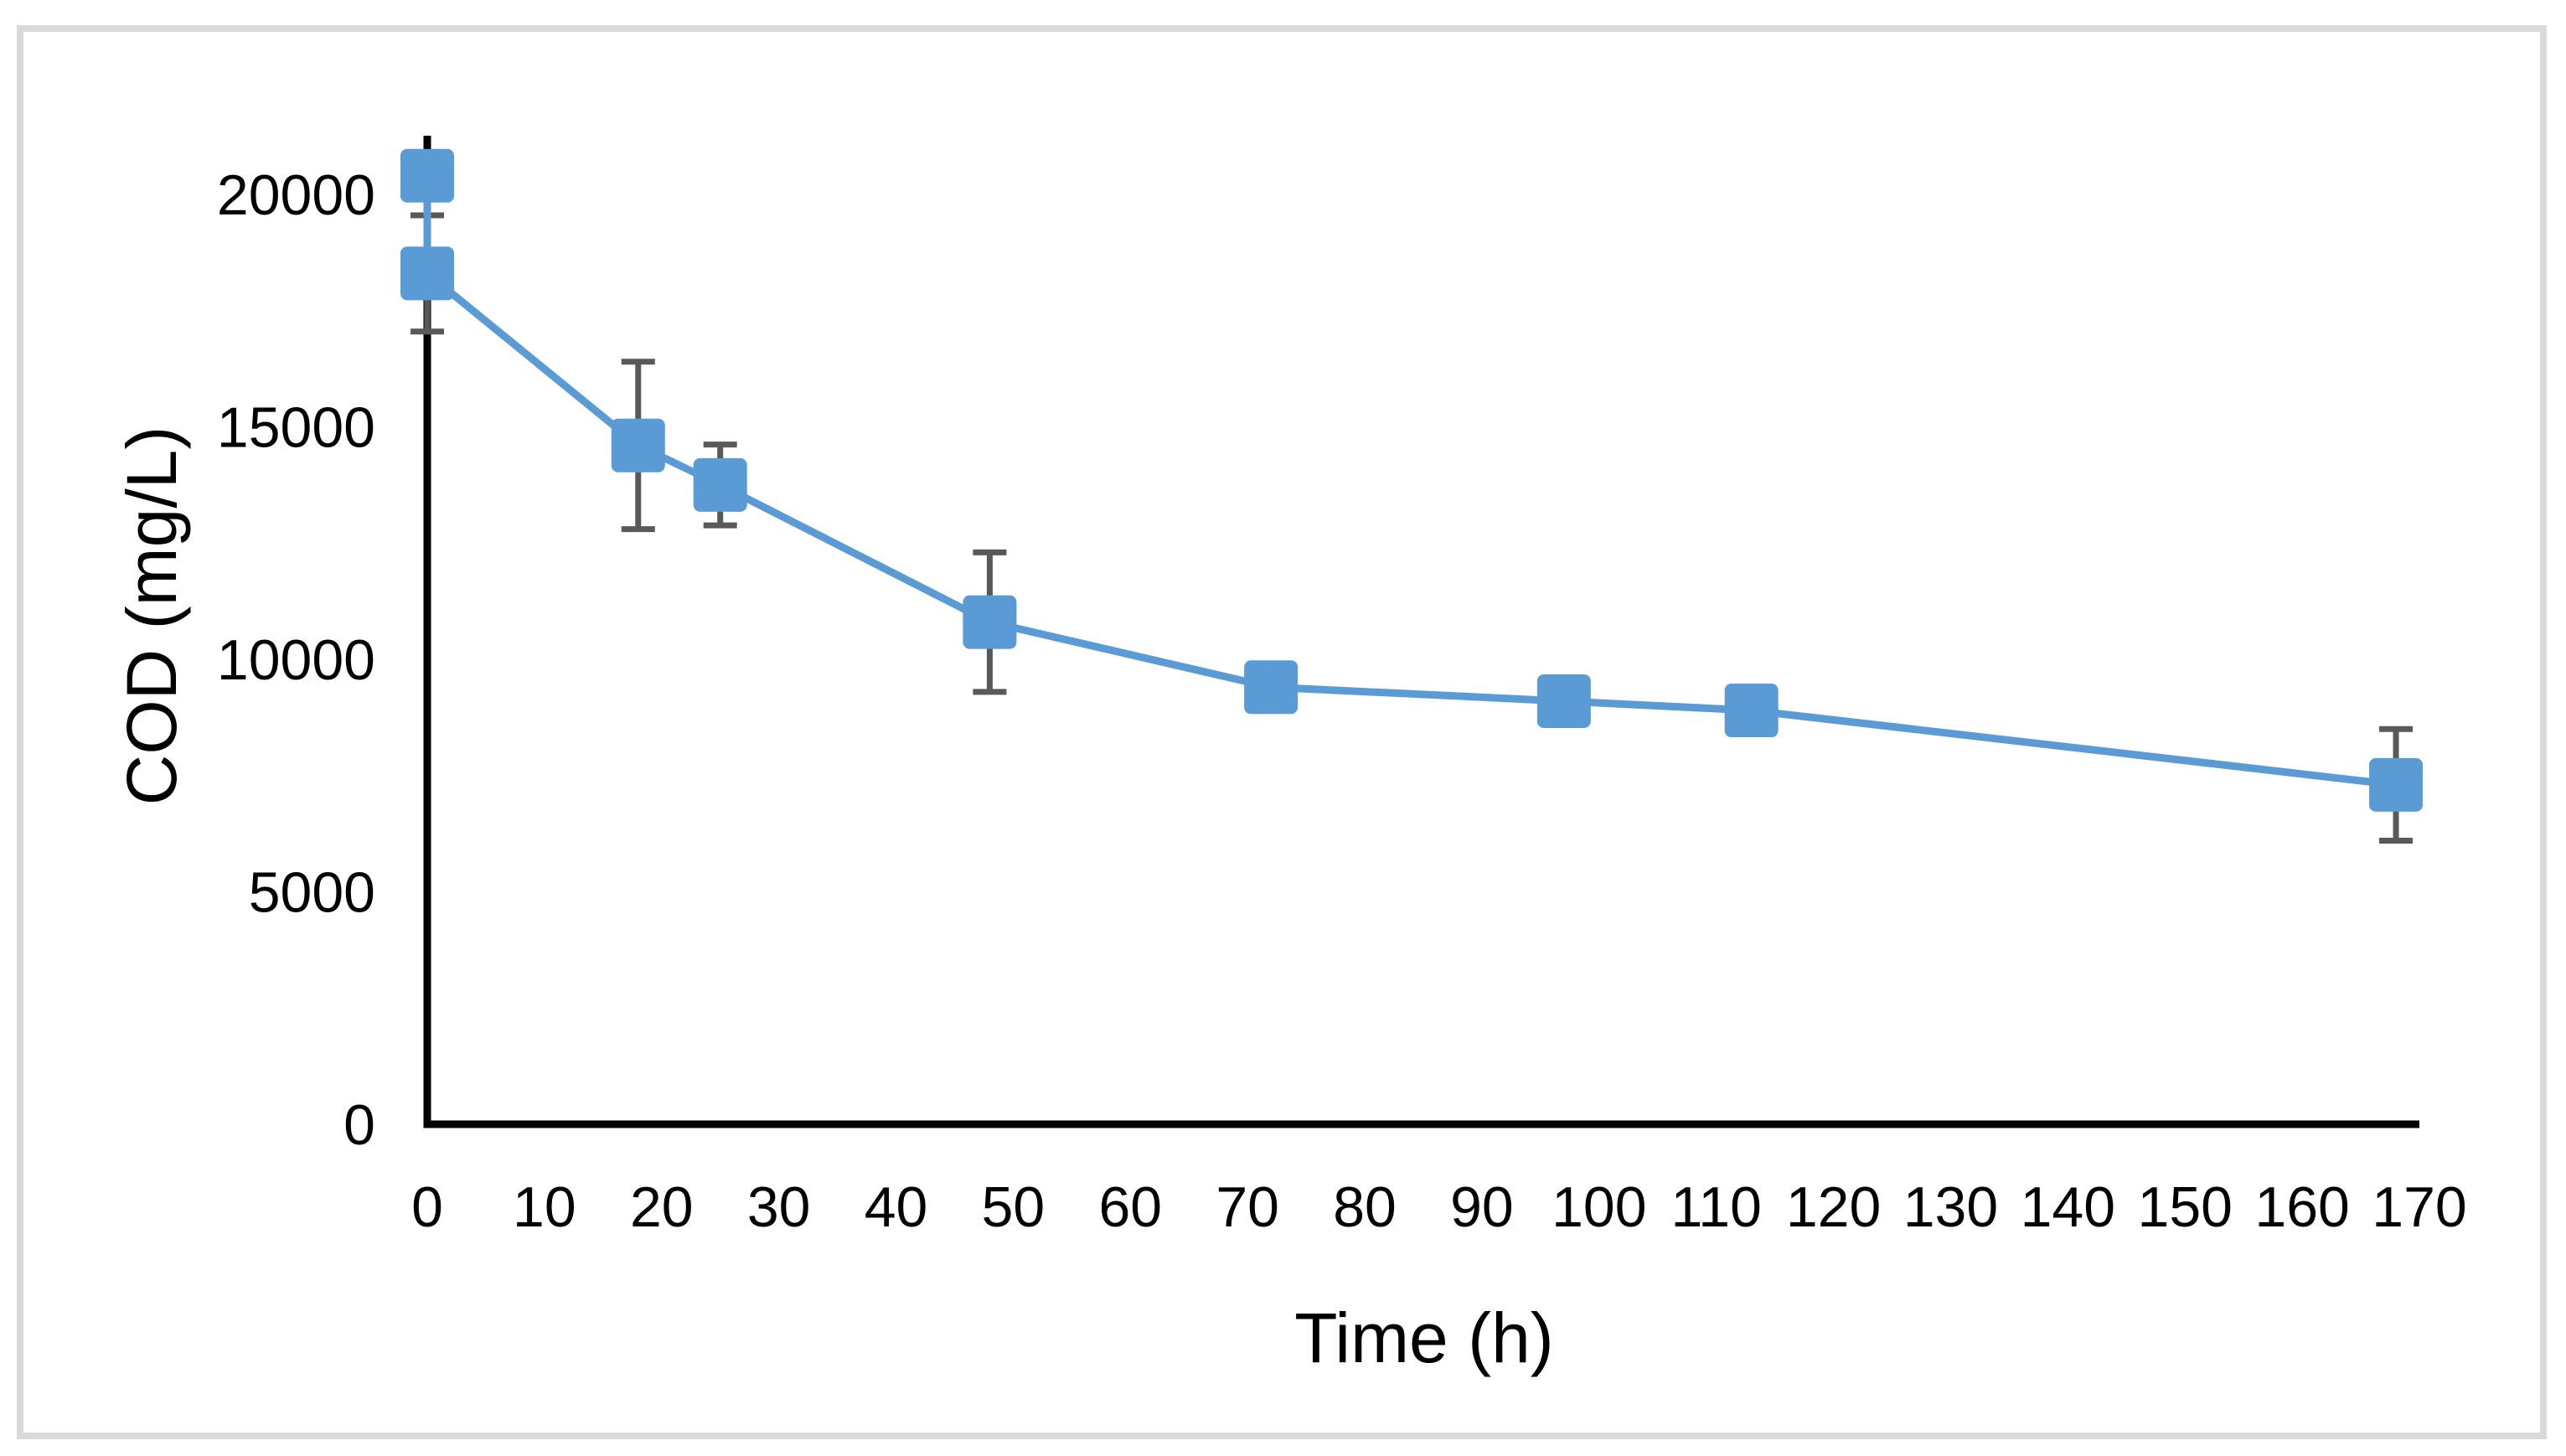 The width and height of the screenshot is (2566, 1456). Describe the element at coordinates (1014, 1207) in the screenshot. I see `x-tick-label: 50` at that location.